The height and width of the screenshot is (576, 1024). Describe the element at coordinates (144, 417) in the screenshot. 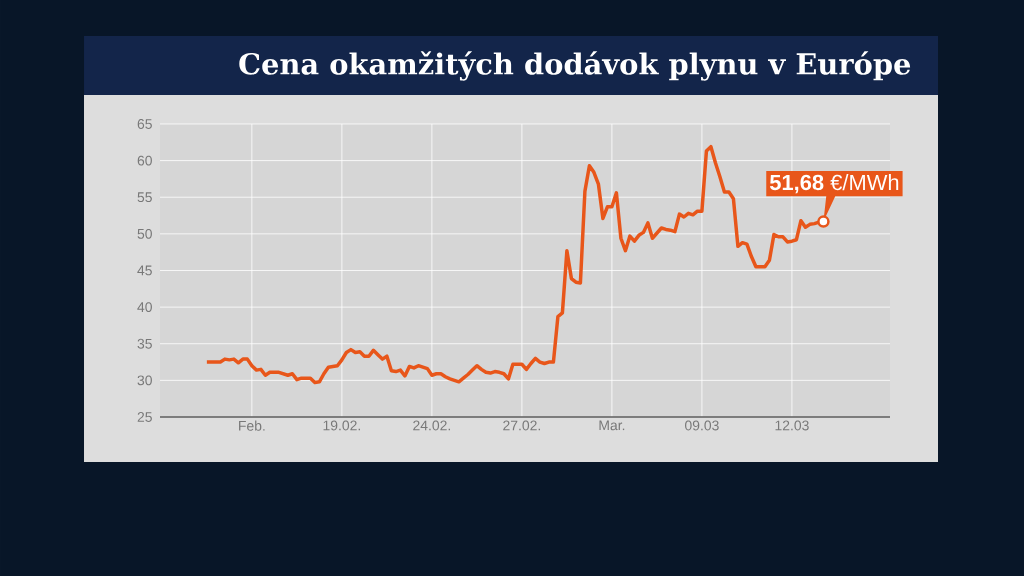

I see `y-tick-label: 25` at that location.